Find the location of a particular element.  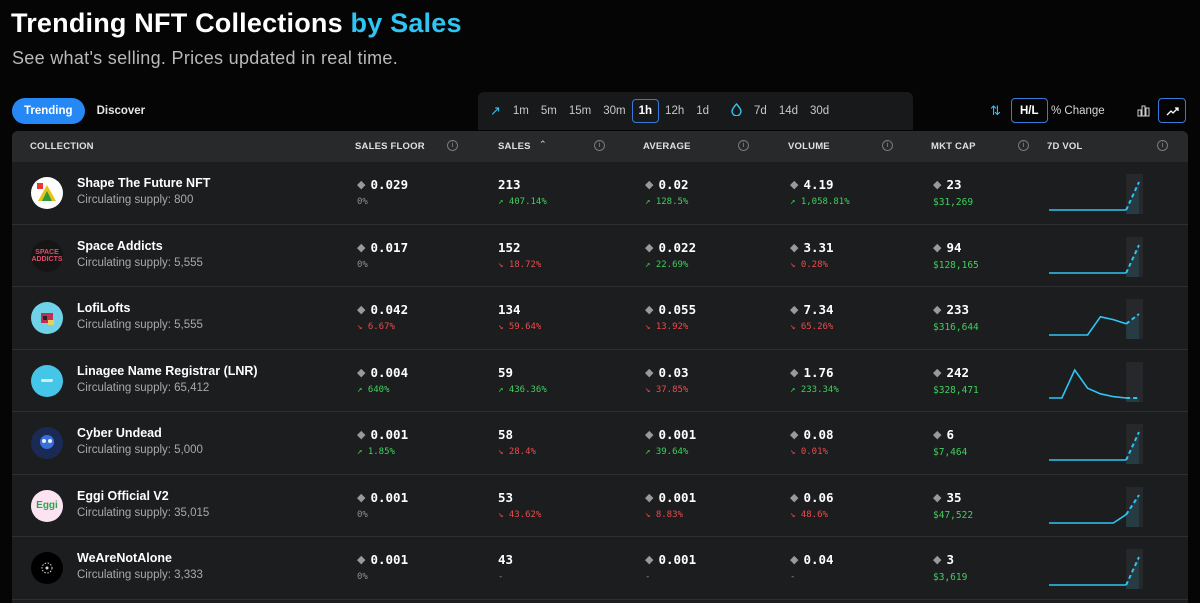

sales-floor-cell: ◆ 0.001 0% is located at coordinates (382, 505).